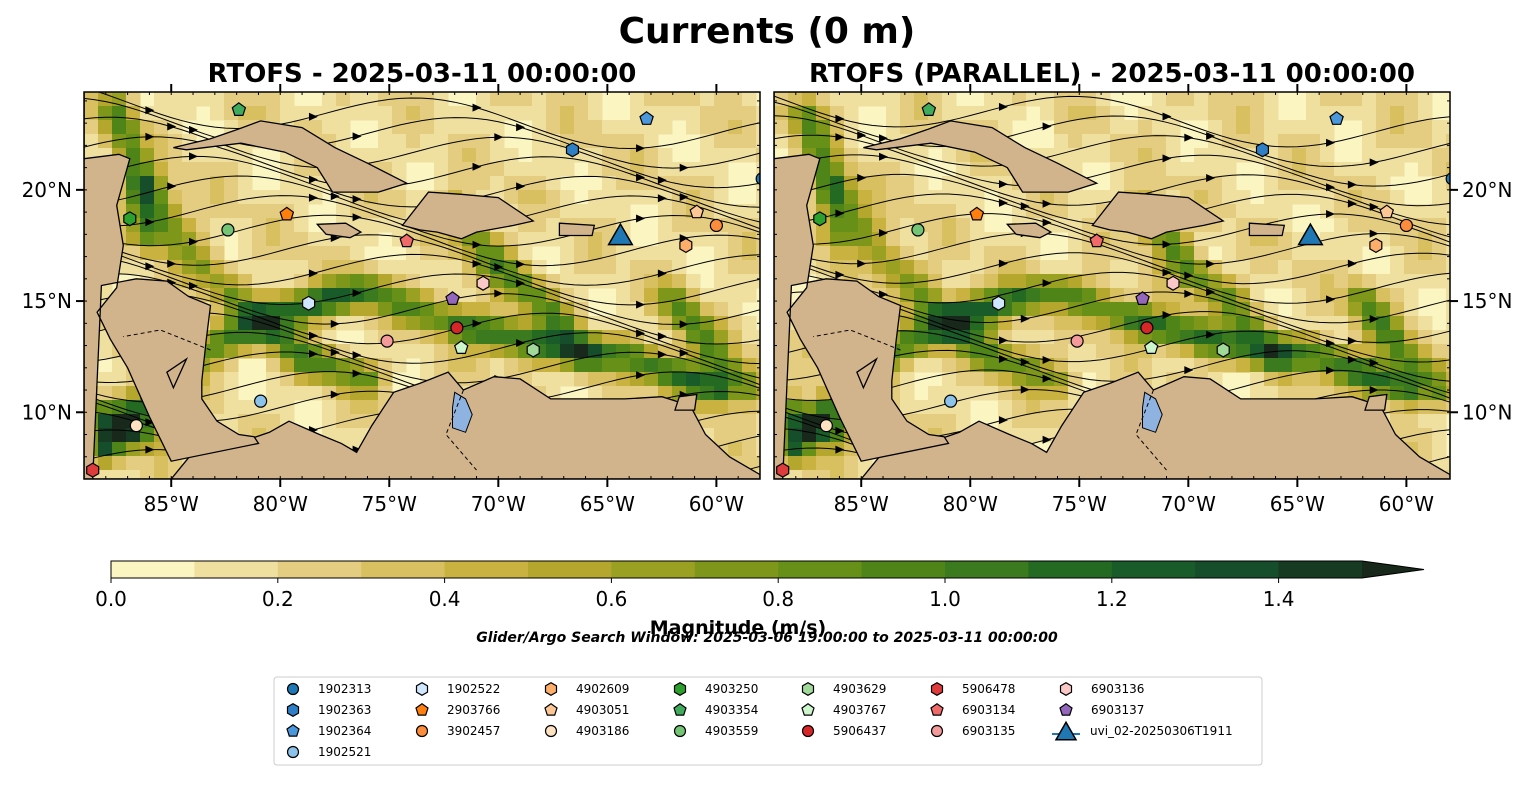  I want to click on x-tick-label: 85°W, so click(171, 504).